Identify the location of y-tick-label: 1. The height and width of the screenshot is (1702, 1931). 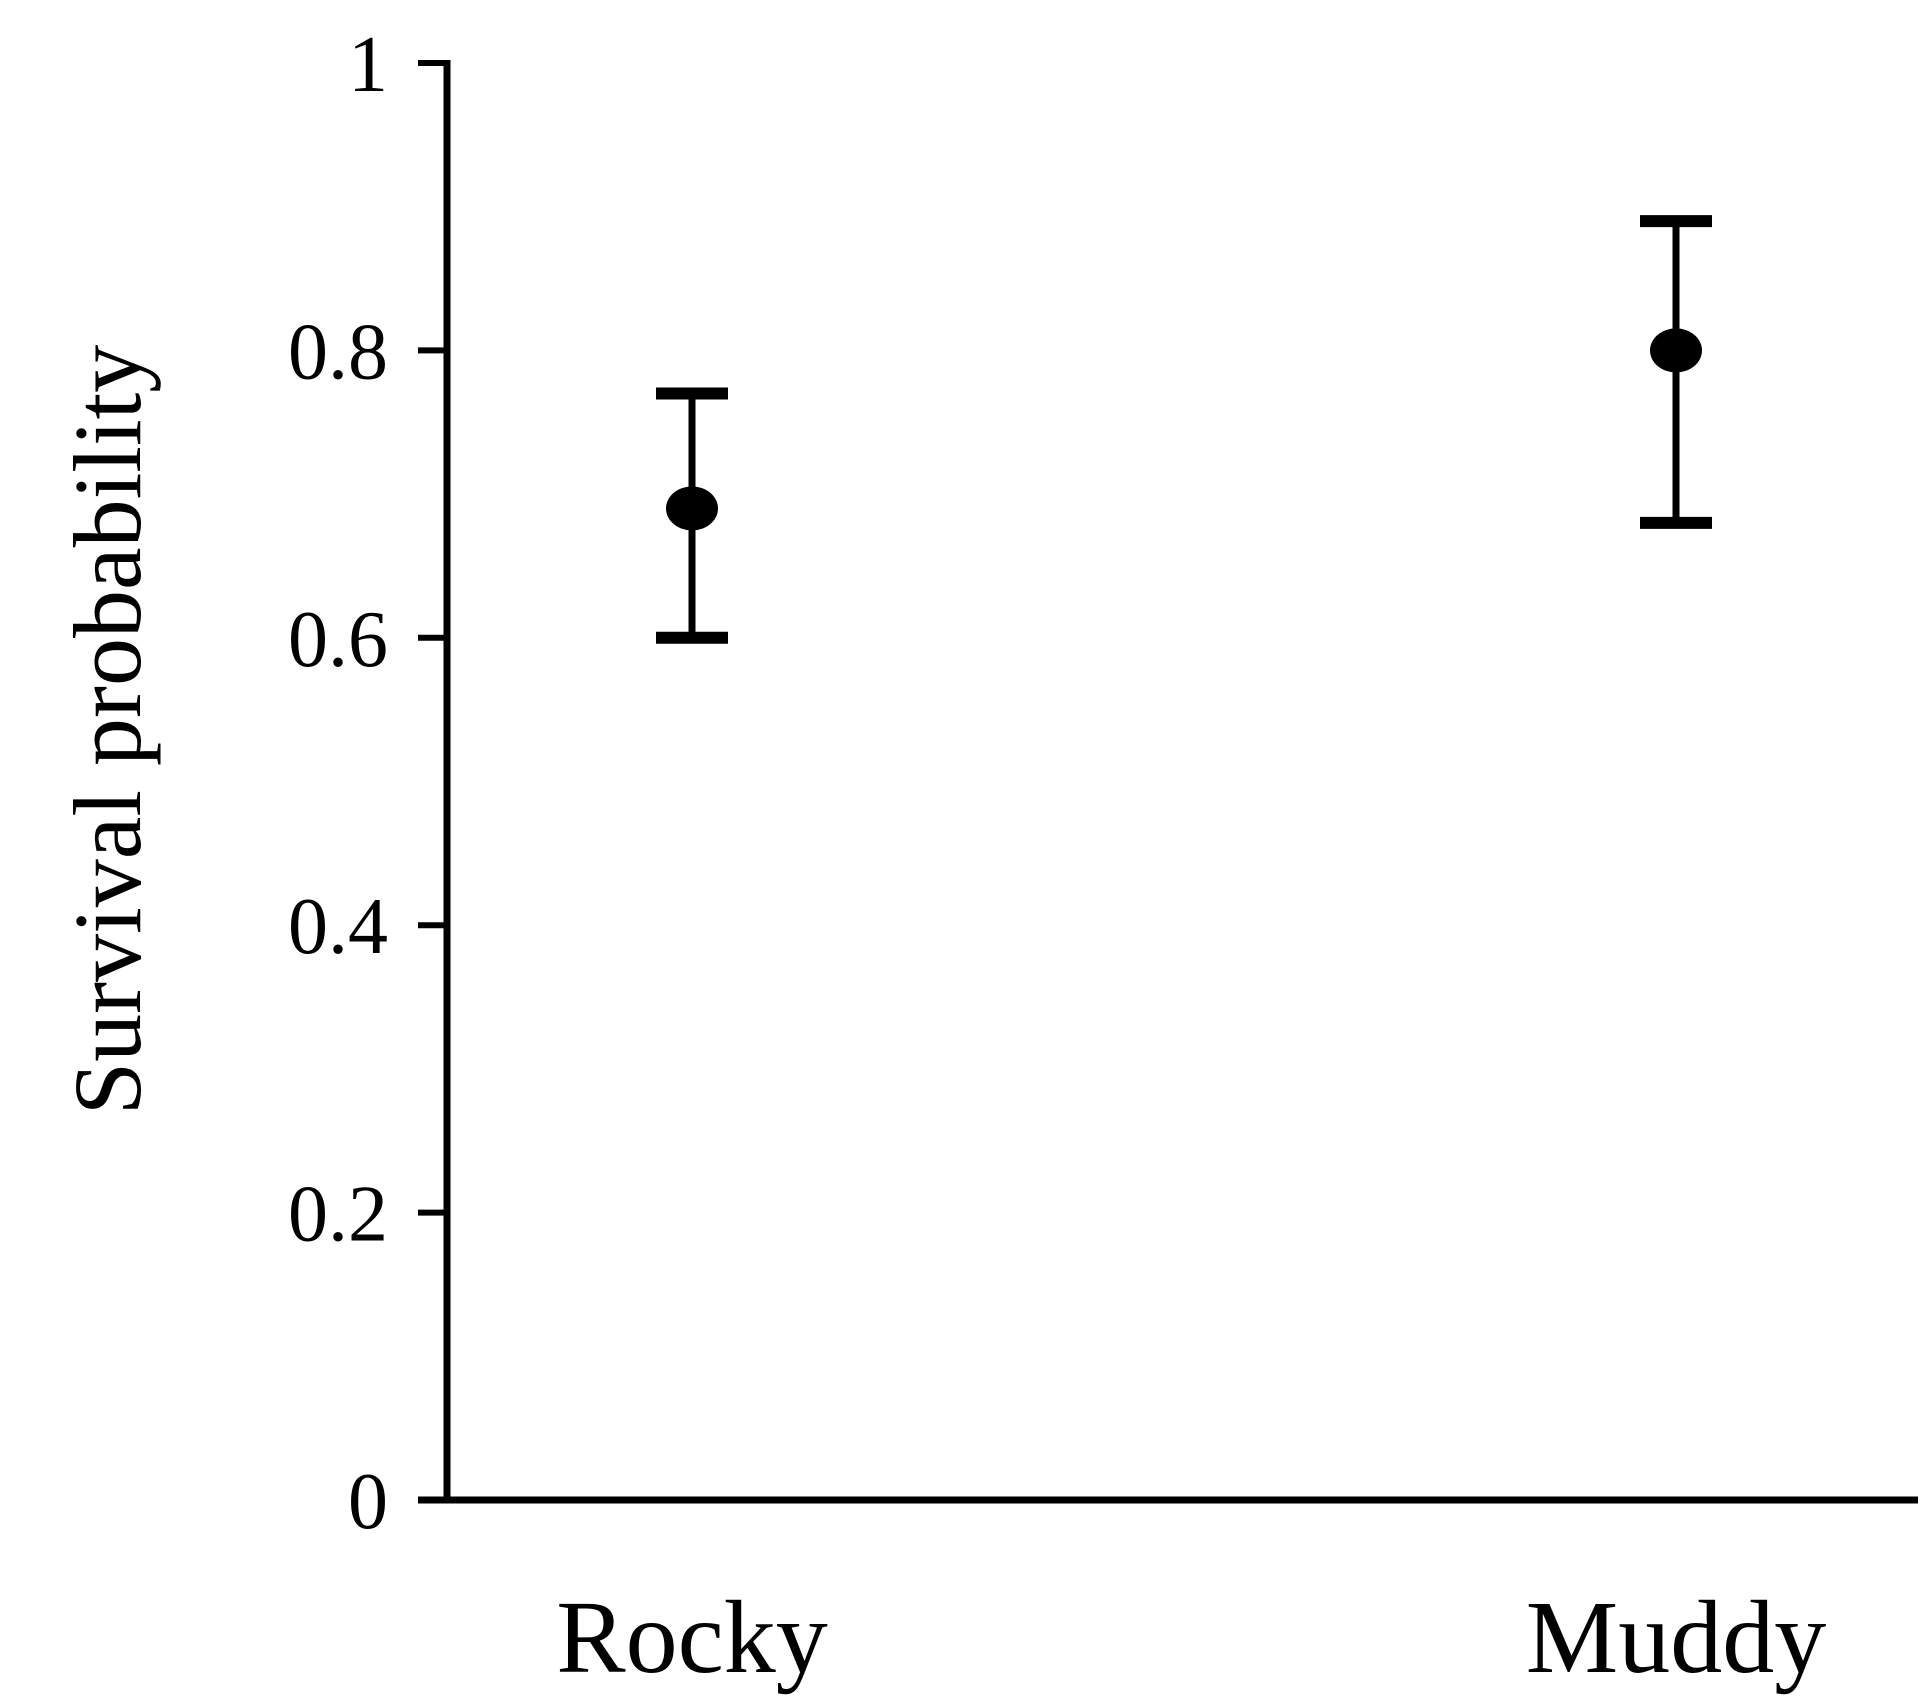
(368, 65).